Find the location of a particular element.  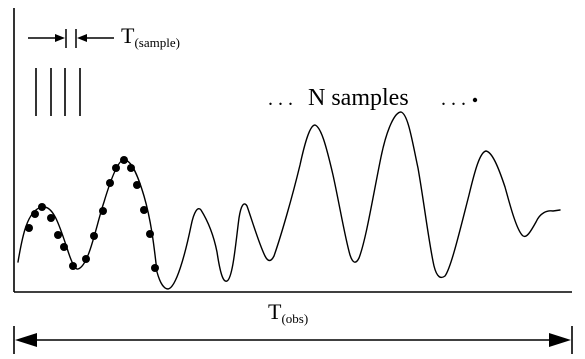

sample-period-label: T(sample) is located at coordinates (150, 36).